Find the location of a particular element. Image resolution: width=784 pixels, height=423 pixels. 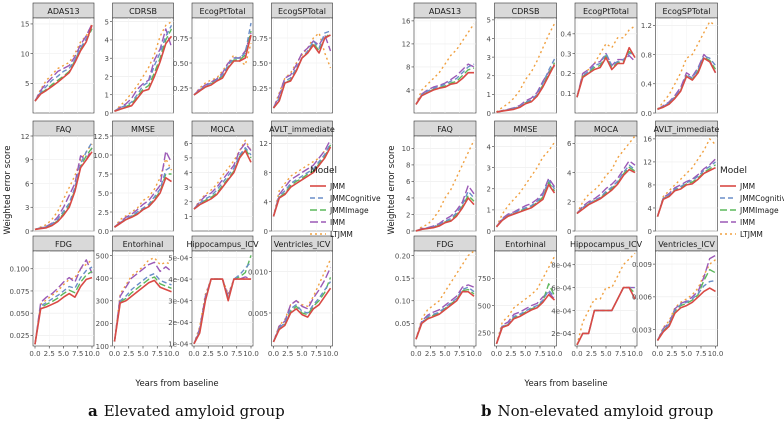

y-tick-label: 0.50 is located at coordinates (260, 64).